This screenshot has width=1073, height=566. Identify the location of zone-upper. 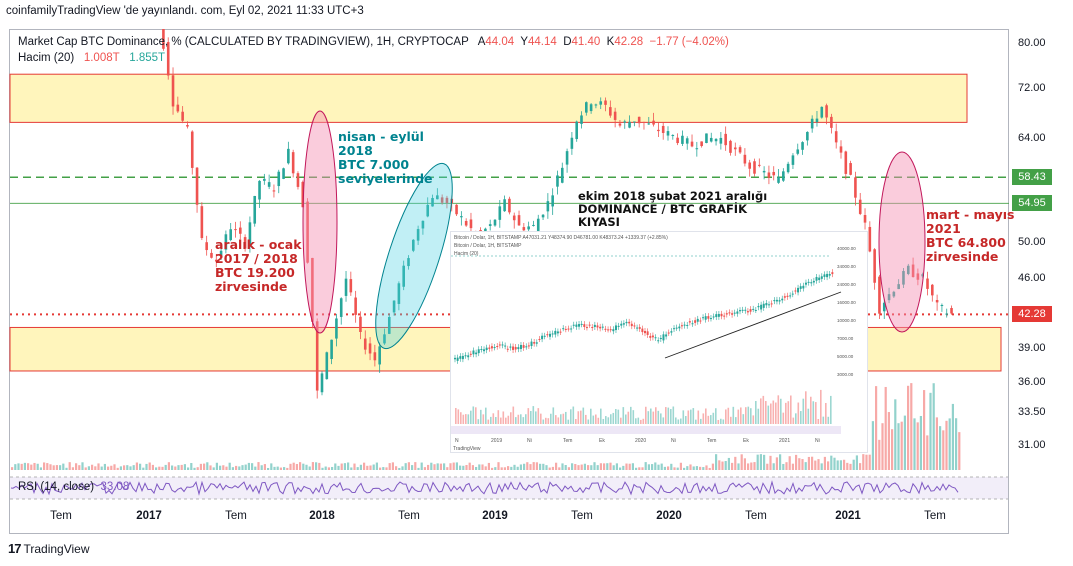
(488, 98).